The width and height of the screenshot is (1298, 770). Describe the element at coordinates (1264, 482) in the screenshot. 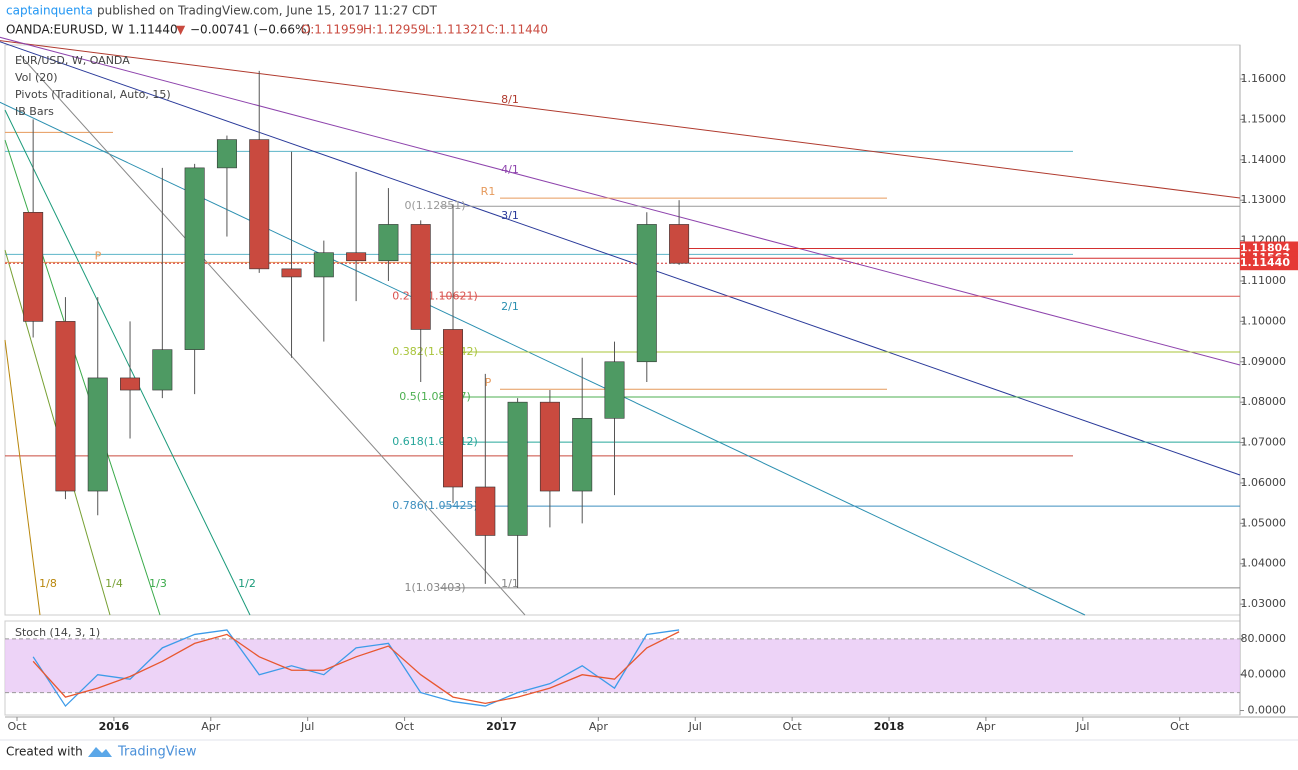

I see `y-tick-label: 1.06000` at that location.